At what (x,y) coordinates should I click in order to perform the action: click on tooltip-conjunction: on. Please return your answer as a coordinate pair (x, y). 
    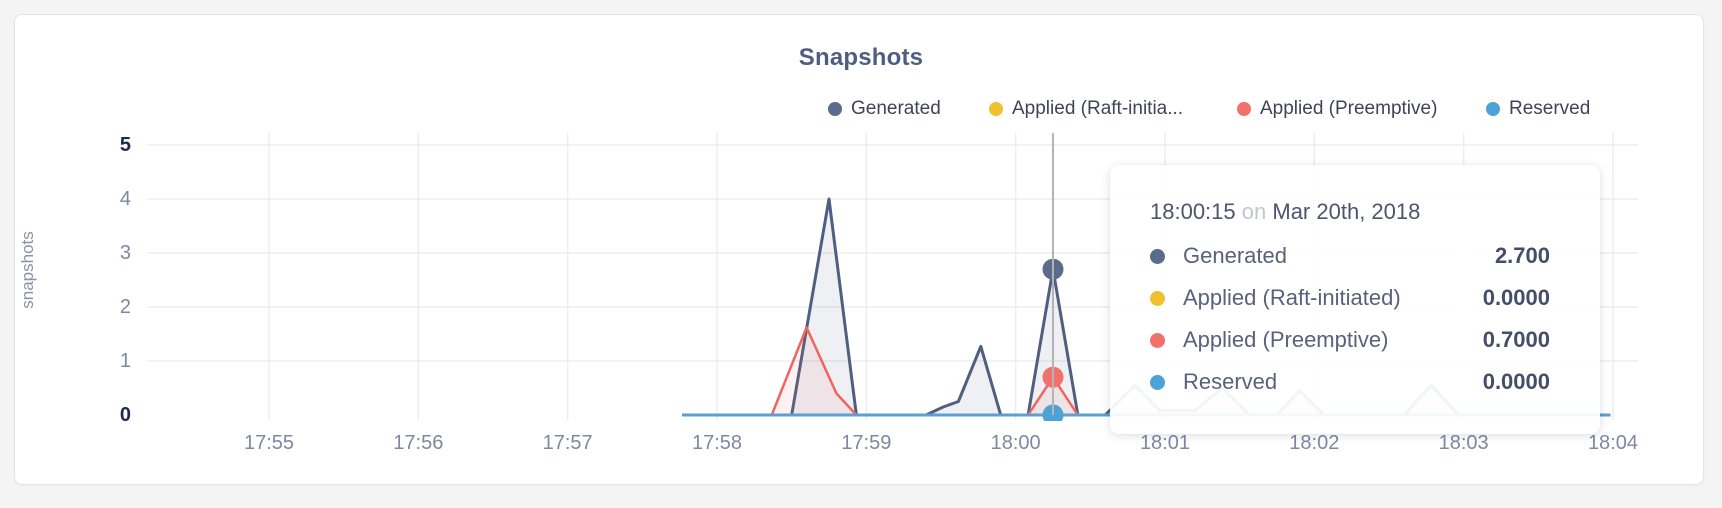
    Looking at the image, I should click on (1254, 211).